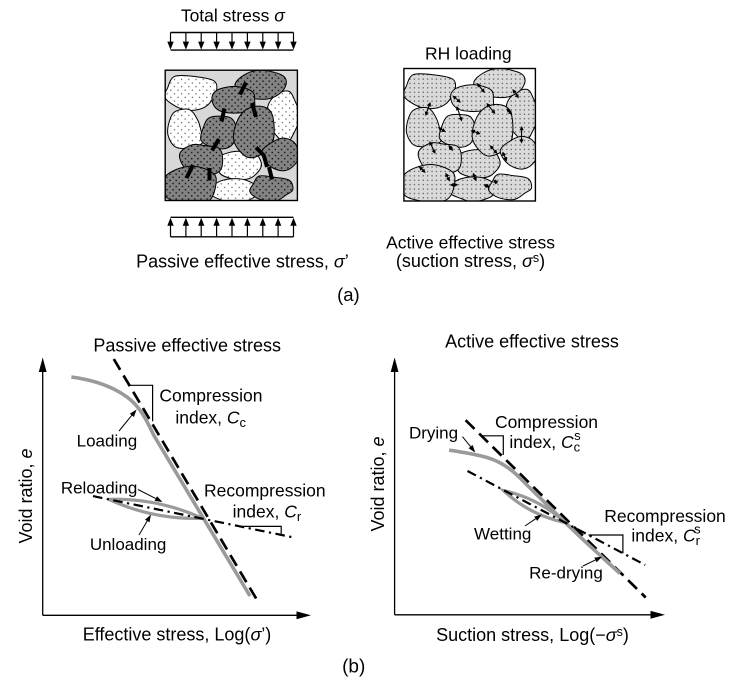 Image resolution: width=739 pixels, height=682 pixels. What do you see at coordinates (532, 635) in the screenshot?
I see `svg-text: Suction stress, Log(−σs)` at bounding box center [532, 635].